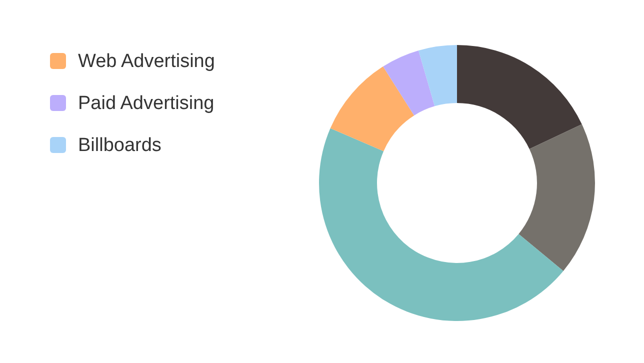 Image resolution: width=644 pixels, height=363 pixels. What do you see at coordinates (146, 61) in the screenshot?
I see `legend-label: Web Advertising` at bounding box center [146, 61].